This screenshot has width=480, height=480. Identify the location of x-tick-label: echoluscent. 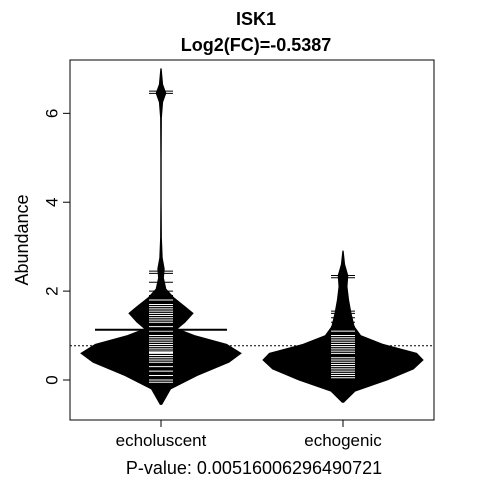
(161, 440).